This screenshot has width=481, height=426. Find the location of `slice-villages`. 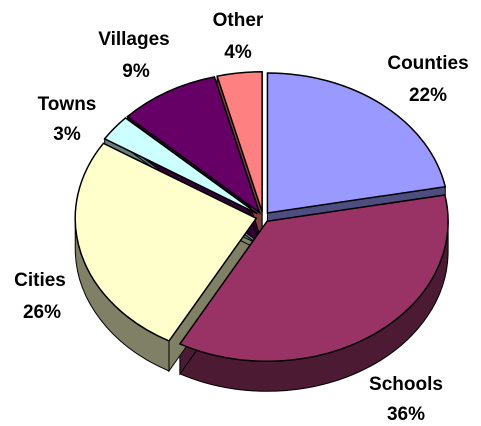

slice-villages is located at coordinates (193, 145).